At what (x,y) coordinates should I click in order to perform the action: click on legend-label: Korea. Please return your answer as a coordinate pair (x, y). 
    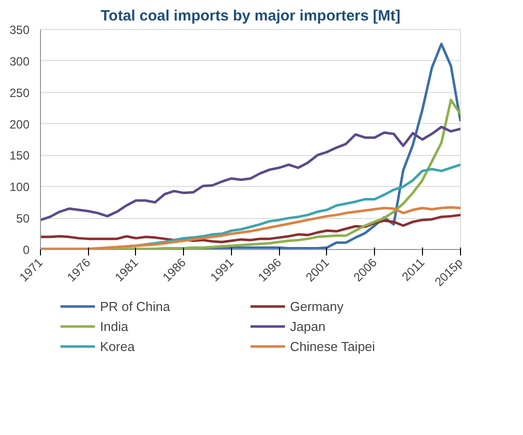
    Looking at the image, I should click on (118, 346).